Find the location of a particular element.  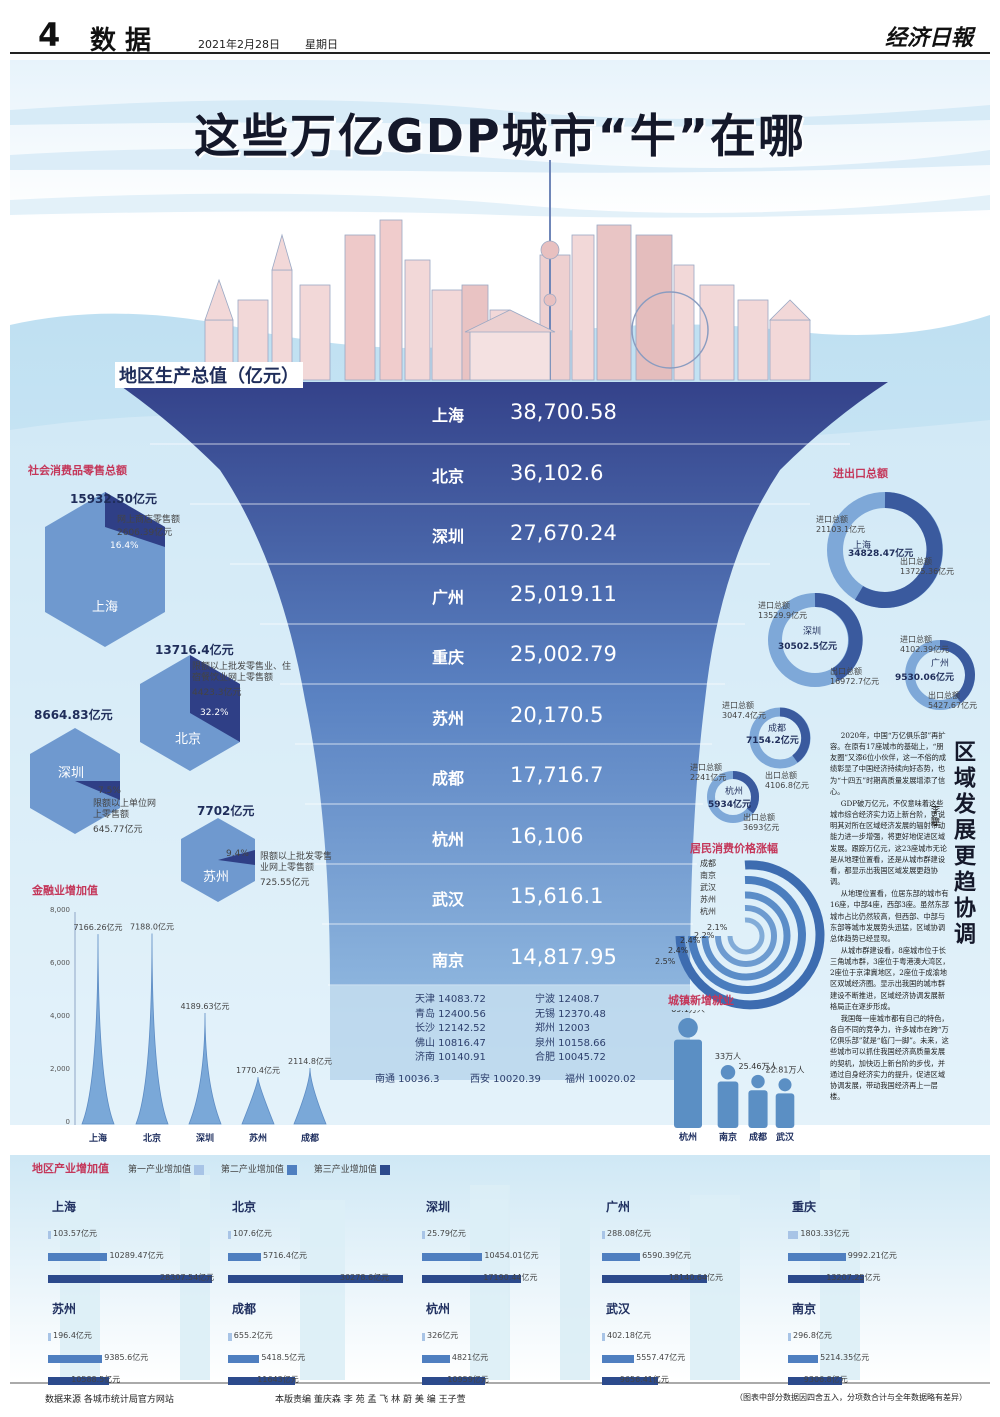

gdp-other-city: 宁波 12408.7 is located at coordinates (567, 999).